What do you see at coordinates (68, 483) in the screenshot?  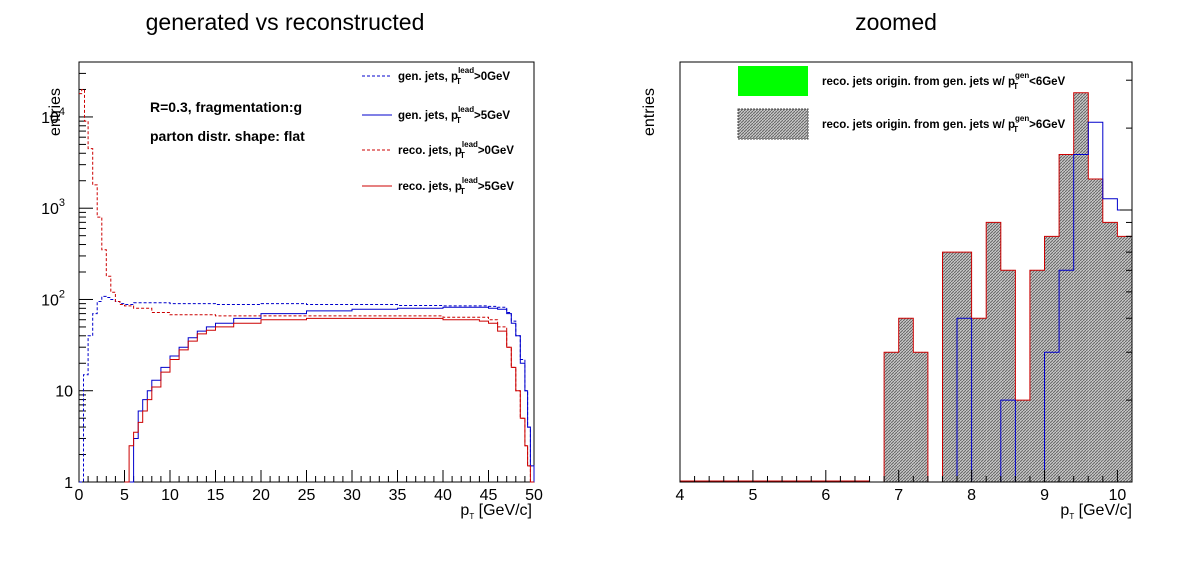 I see `left-y-tick-label: 1` at bounding box center [68, 483].